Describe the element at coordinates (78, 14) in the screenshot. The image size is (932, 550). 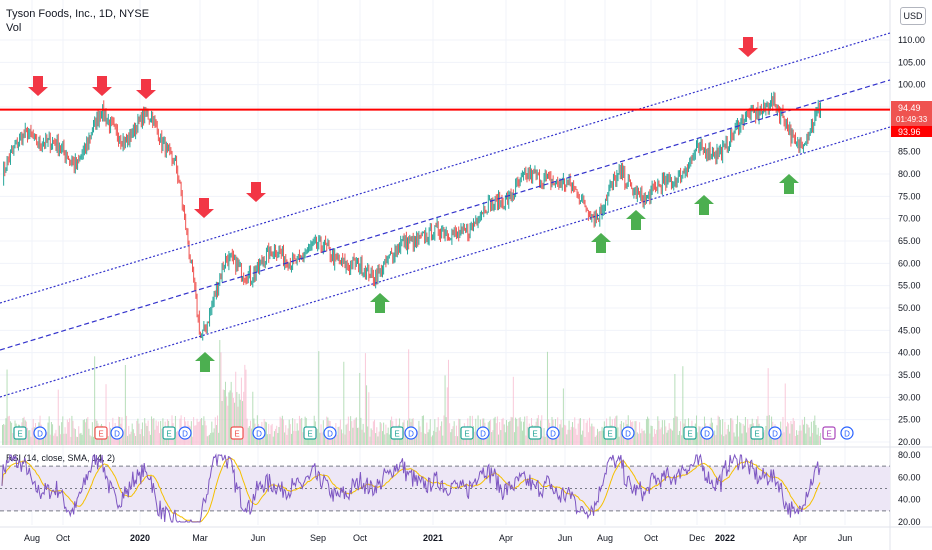
I see `chart-title: Tyson Foods, Inc., 1D, NYSE` at that location.